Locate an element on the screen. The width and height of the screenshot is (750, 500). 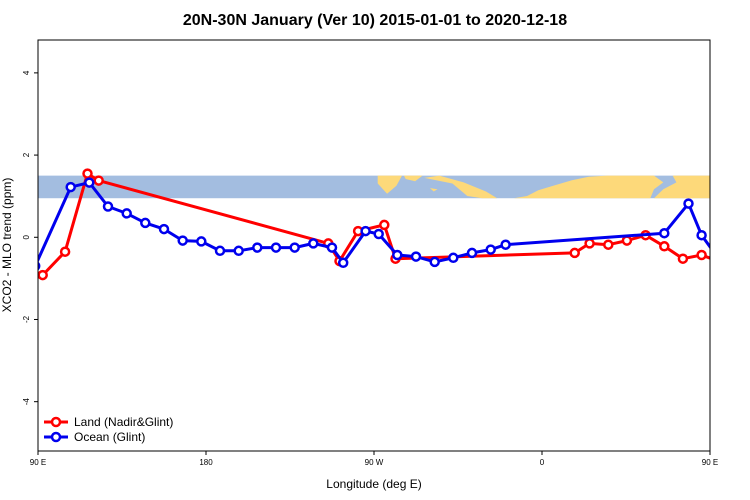
map-band-land is located at coordinates (543, 187).